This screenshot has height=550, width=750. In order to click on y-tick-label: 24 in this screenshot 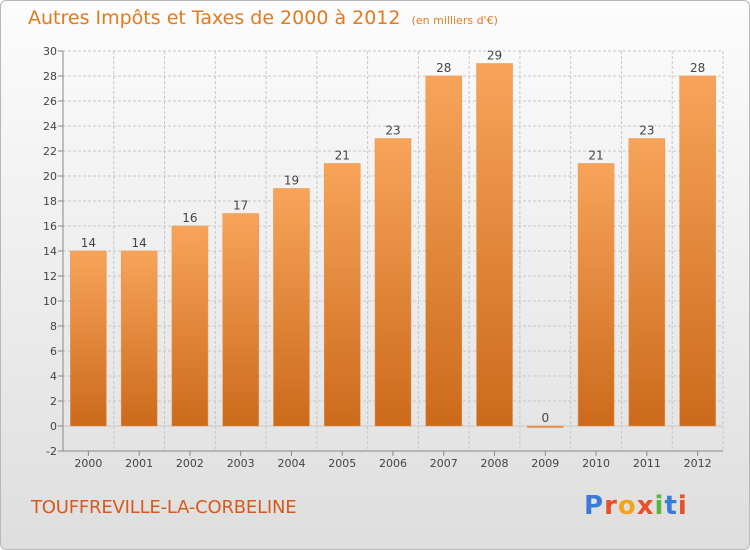, I will do `click(50, 126)`.